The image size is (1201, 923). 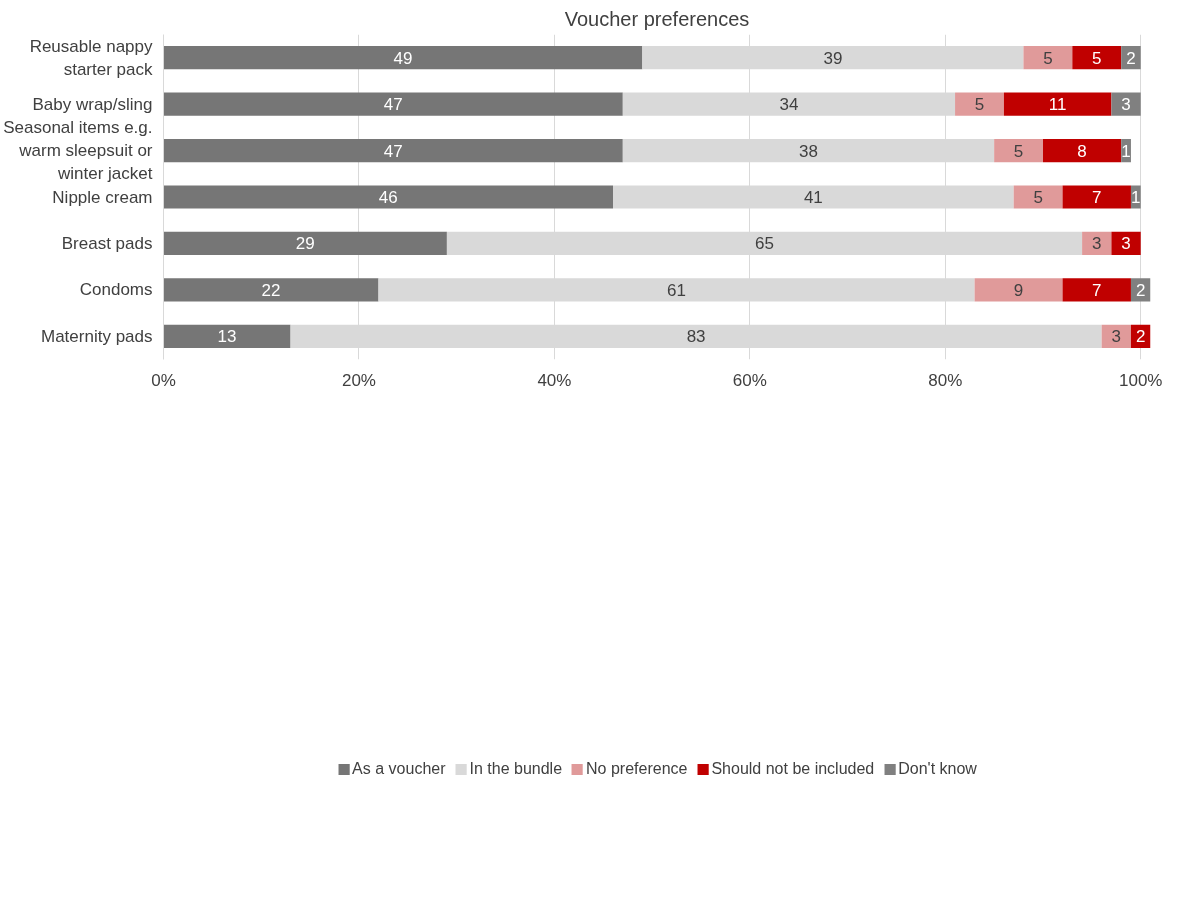 What do you see at coordinates (92, 104) in the screenshot?
I see `y-tick-label: Baby wrap/sling` at bounding box center [92, 104].